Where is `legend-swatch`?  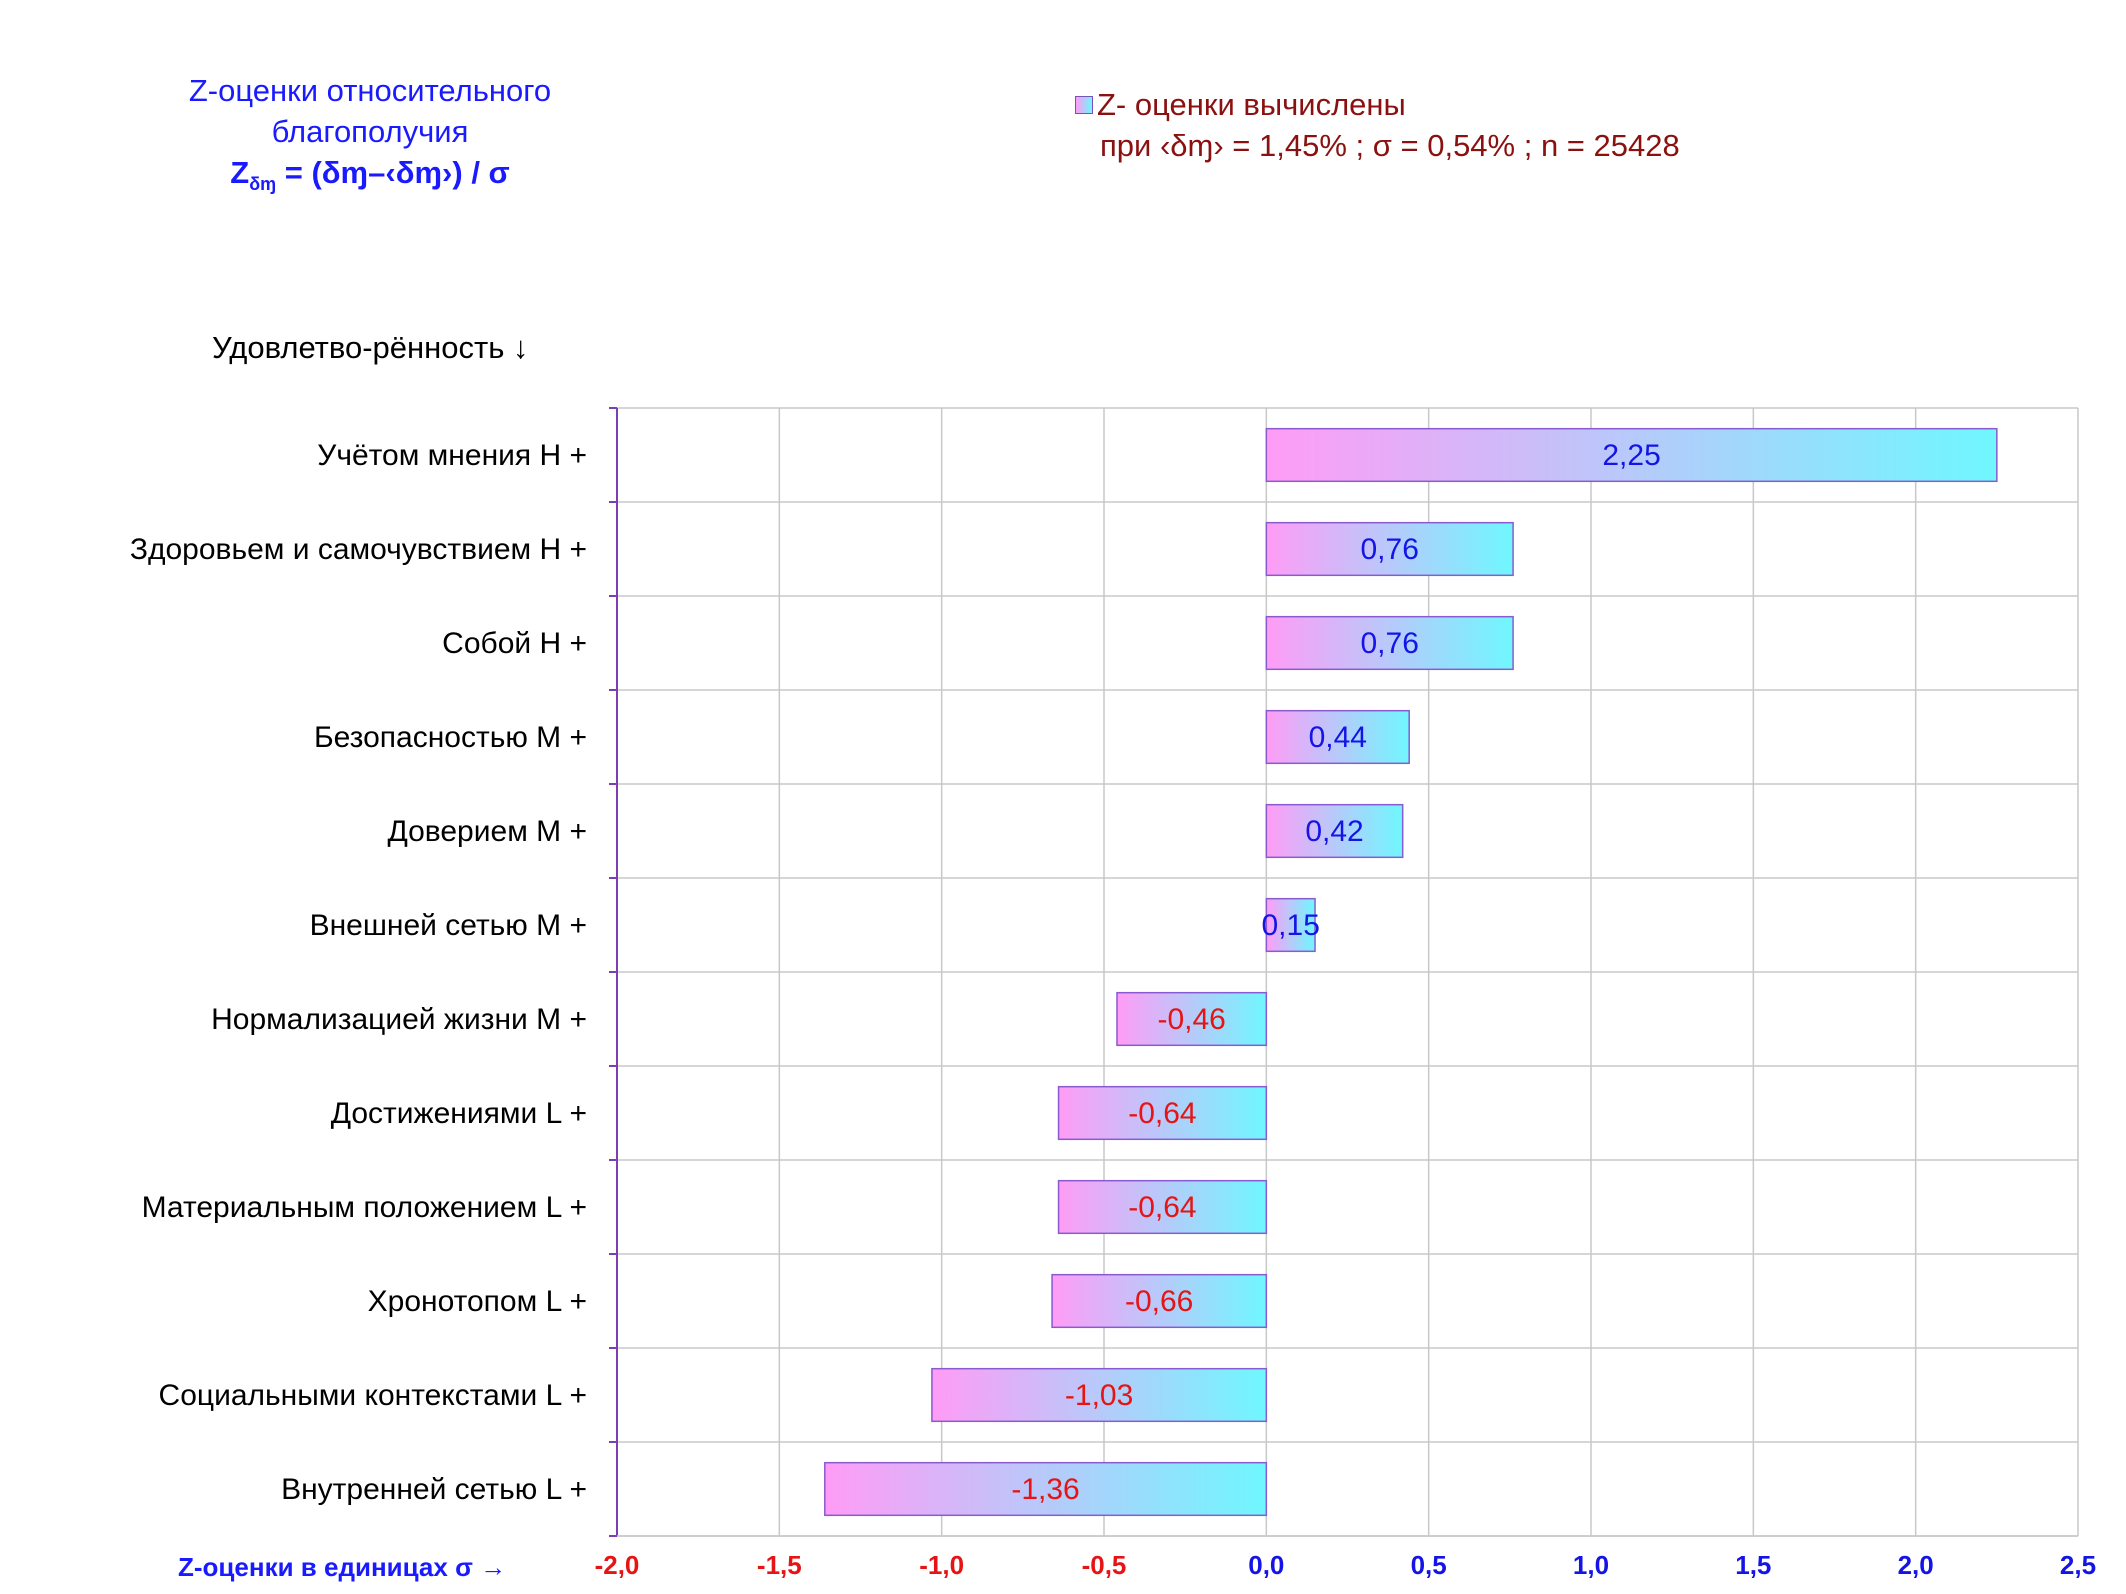
legend-swatch is located at coordinates (1084, 105).